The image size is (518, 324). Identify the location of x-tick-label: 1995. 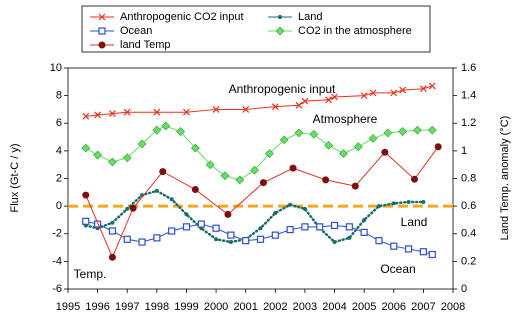
(68, 307).